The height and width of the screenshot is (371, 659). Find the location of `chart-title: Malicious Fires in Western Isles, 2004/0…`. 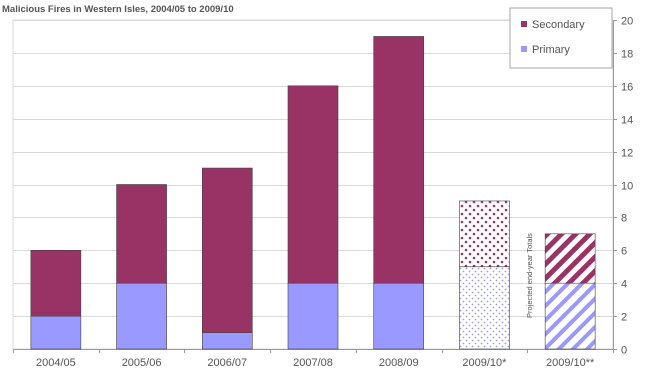

chart-title: Malicious Fires in Western Isles, 2004/0… is located at coordinates (118, 9).